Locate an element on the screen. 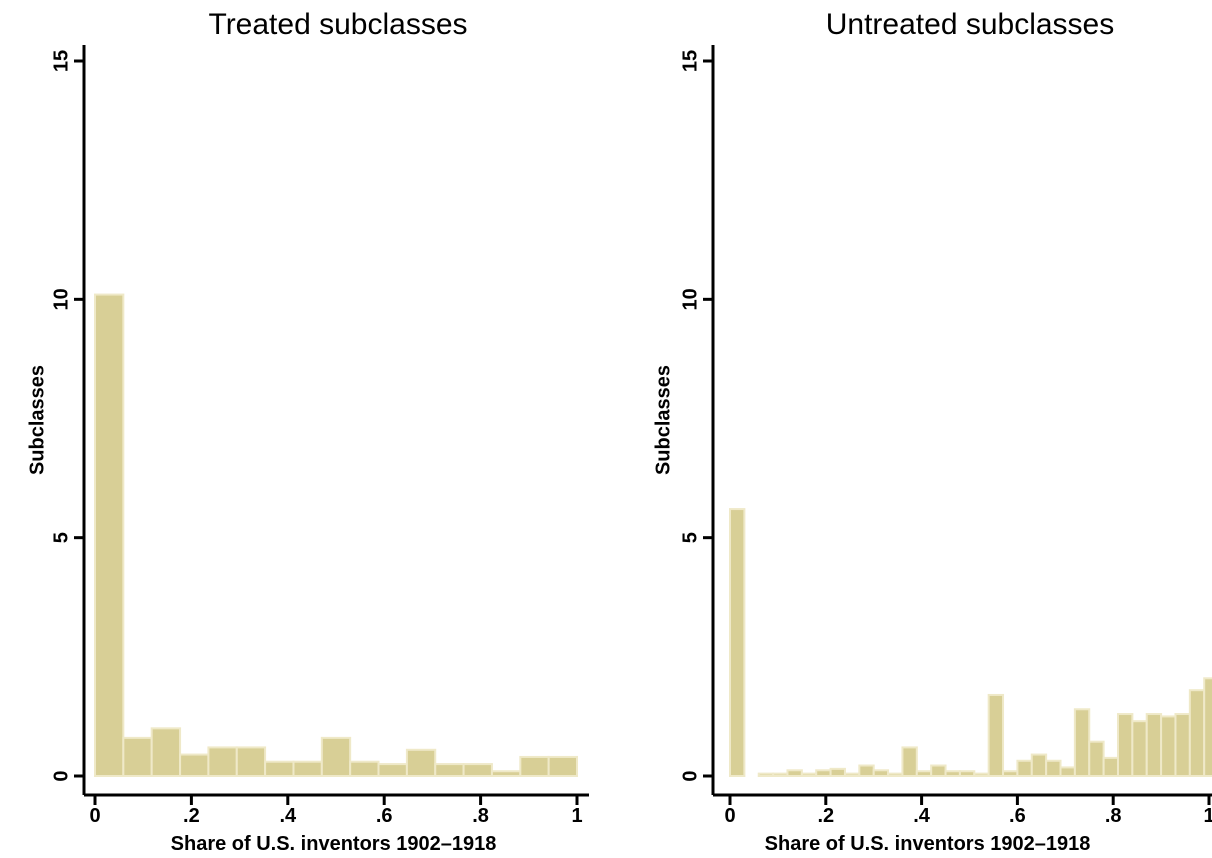 This screenshot has height=858, width=1212. chart-title: Treated subclasses is located at coordinates (337, 24).